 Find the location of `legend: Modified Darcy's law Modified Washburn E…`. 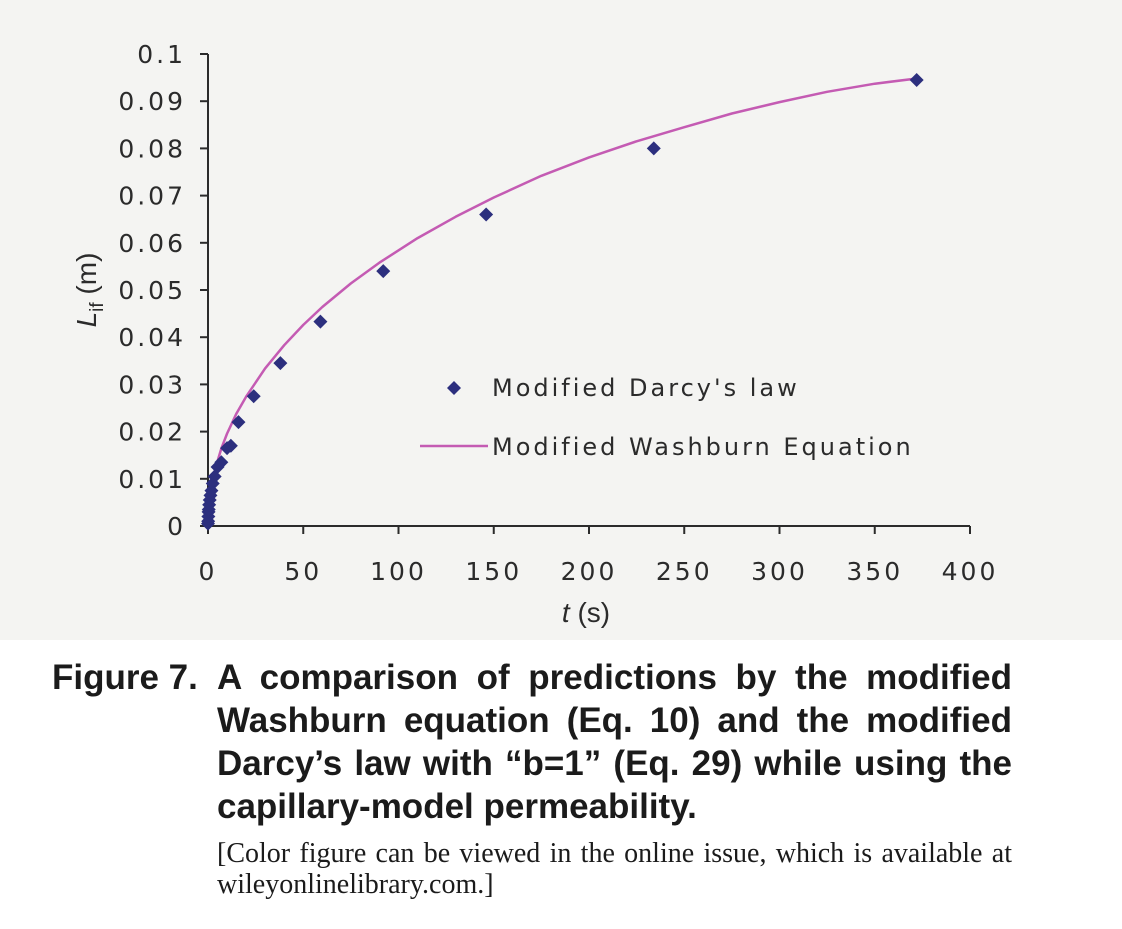

legend: Modified Darcy's law Modified Washburn E… is located at coordinates (667, 417).